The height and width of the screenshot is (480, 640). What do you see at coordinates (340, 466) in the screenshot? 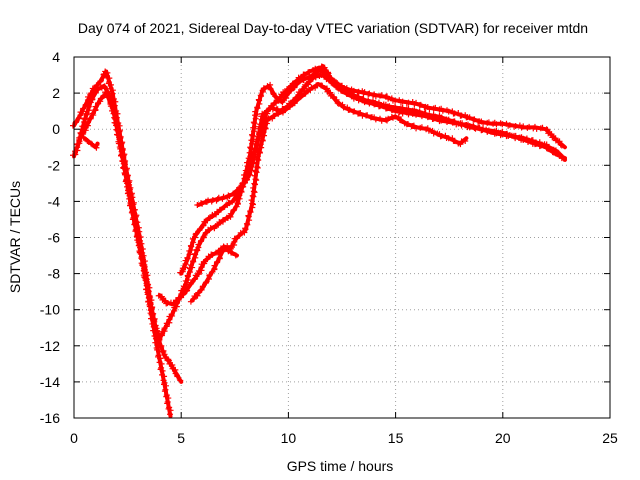
I see `x-axis-label: GPS time / hours` at bounding box center [340, 466].